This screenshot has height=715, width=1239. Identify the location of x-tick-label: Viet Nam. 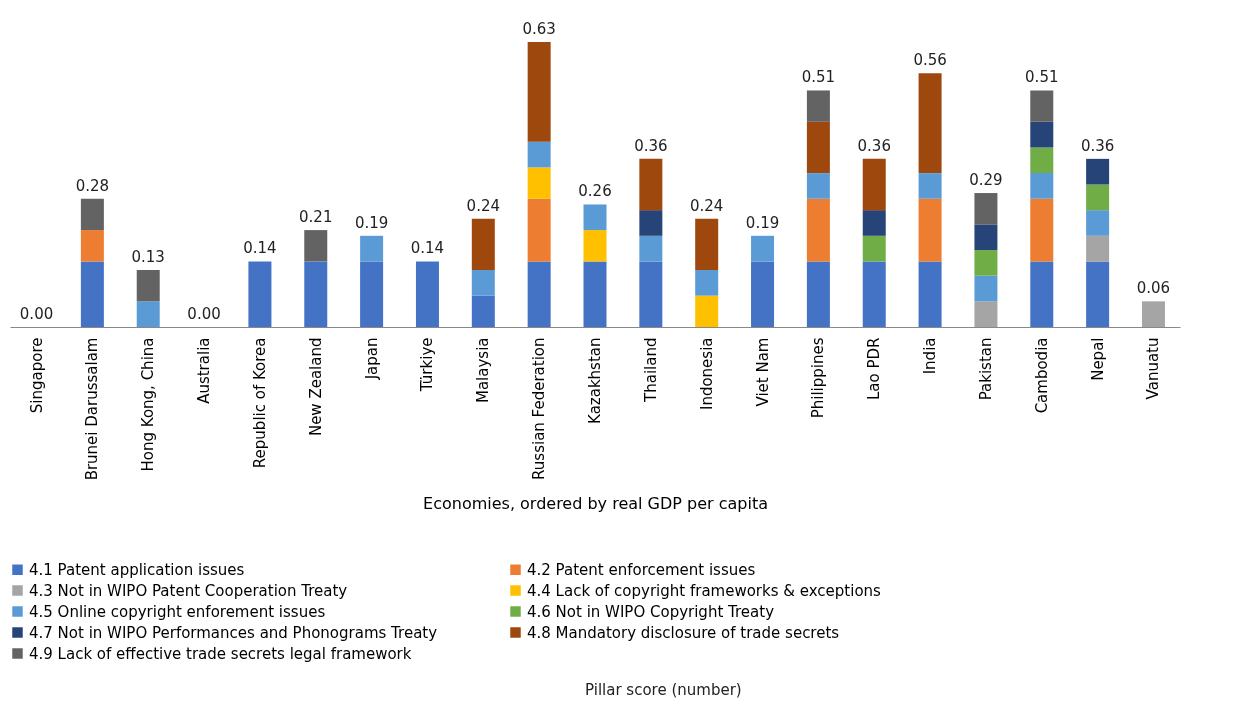
(762, 372).